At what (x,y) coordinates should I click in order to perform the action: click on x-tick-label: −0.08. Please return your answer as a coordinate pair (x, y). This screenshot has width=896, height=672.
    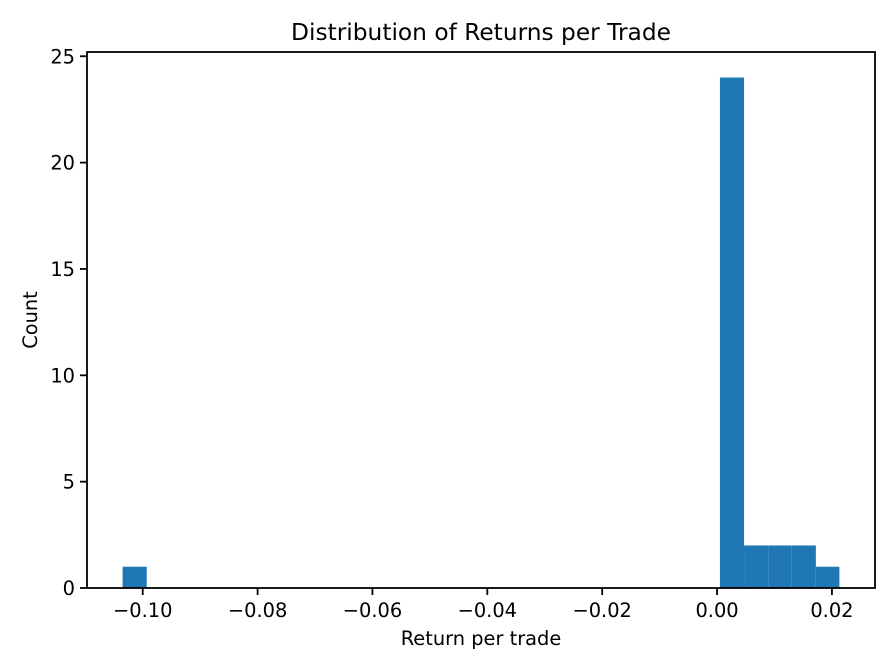
    Looking at the image, I should click on (257, 610).